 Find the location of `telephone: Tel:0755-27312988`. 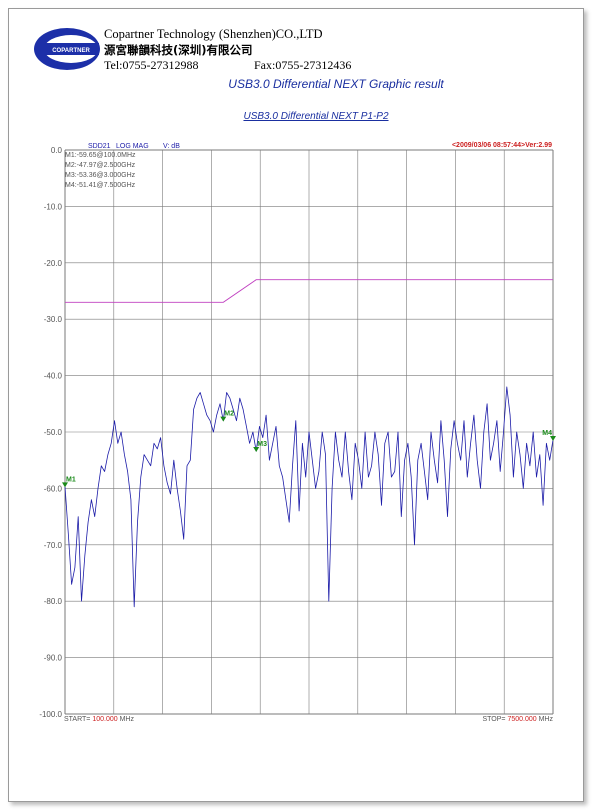

telephone: Tel:0755-27312988 is located at coordinates (151, 65).